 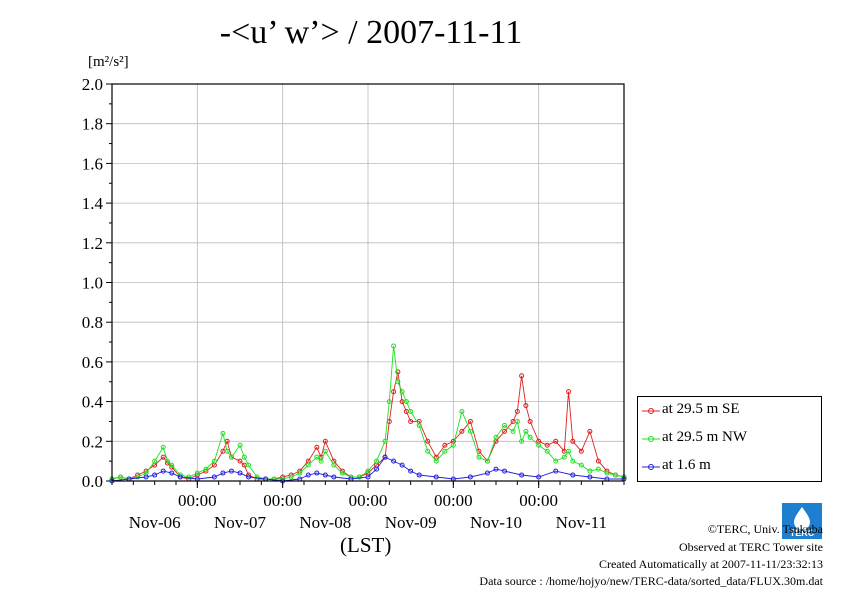 I want to click on x-axis-label: (LST), so click(x=366, y=545).